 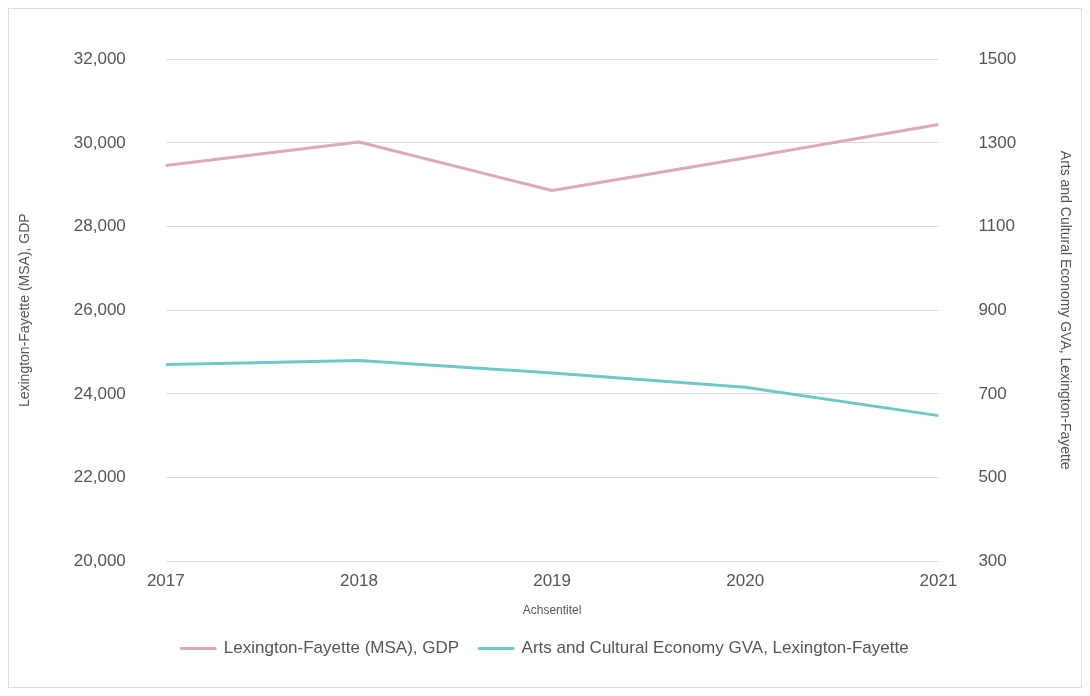 What do you see at coordinates (1065, 310) in the screenshot?
I see `y2-axis-title: Arts and Cultural Economy GVA, Lexington-Fayette` at bounding box center [1065, 310].